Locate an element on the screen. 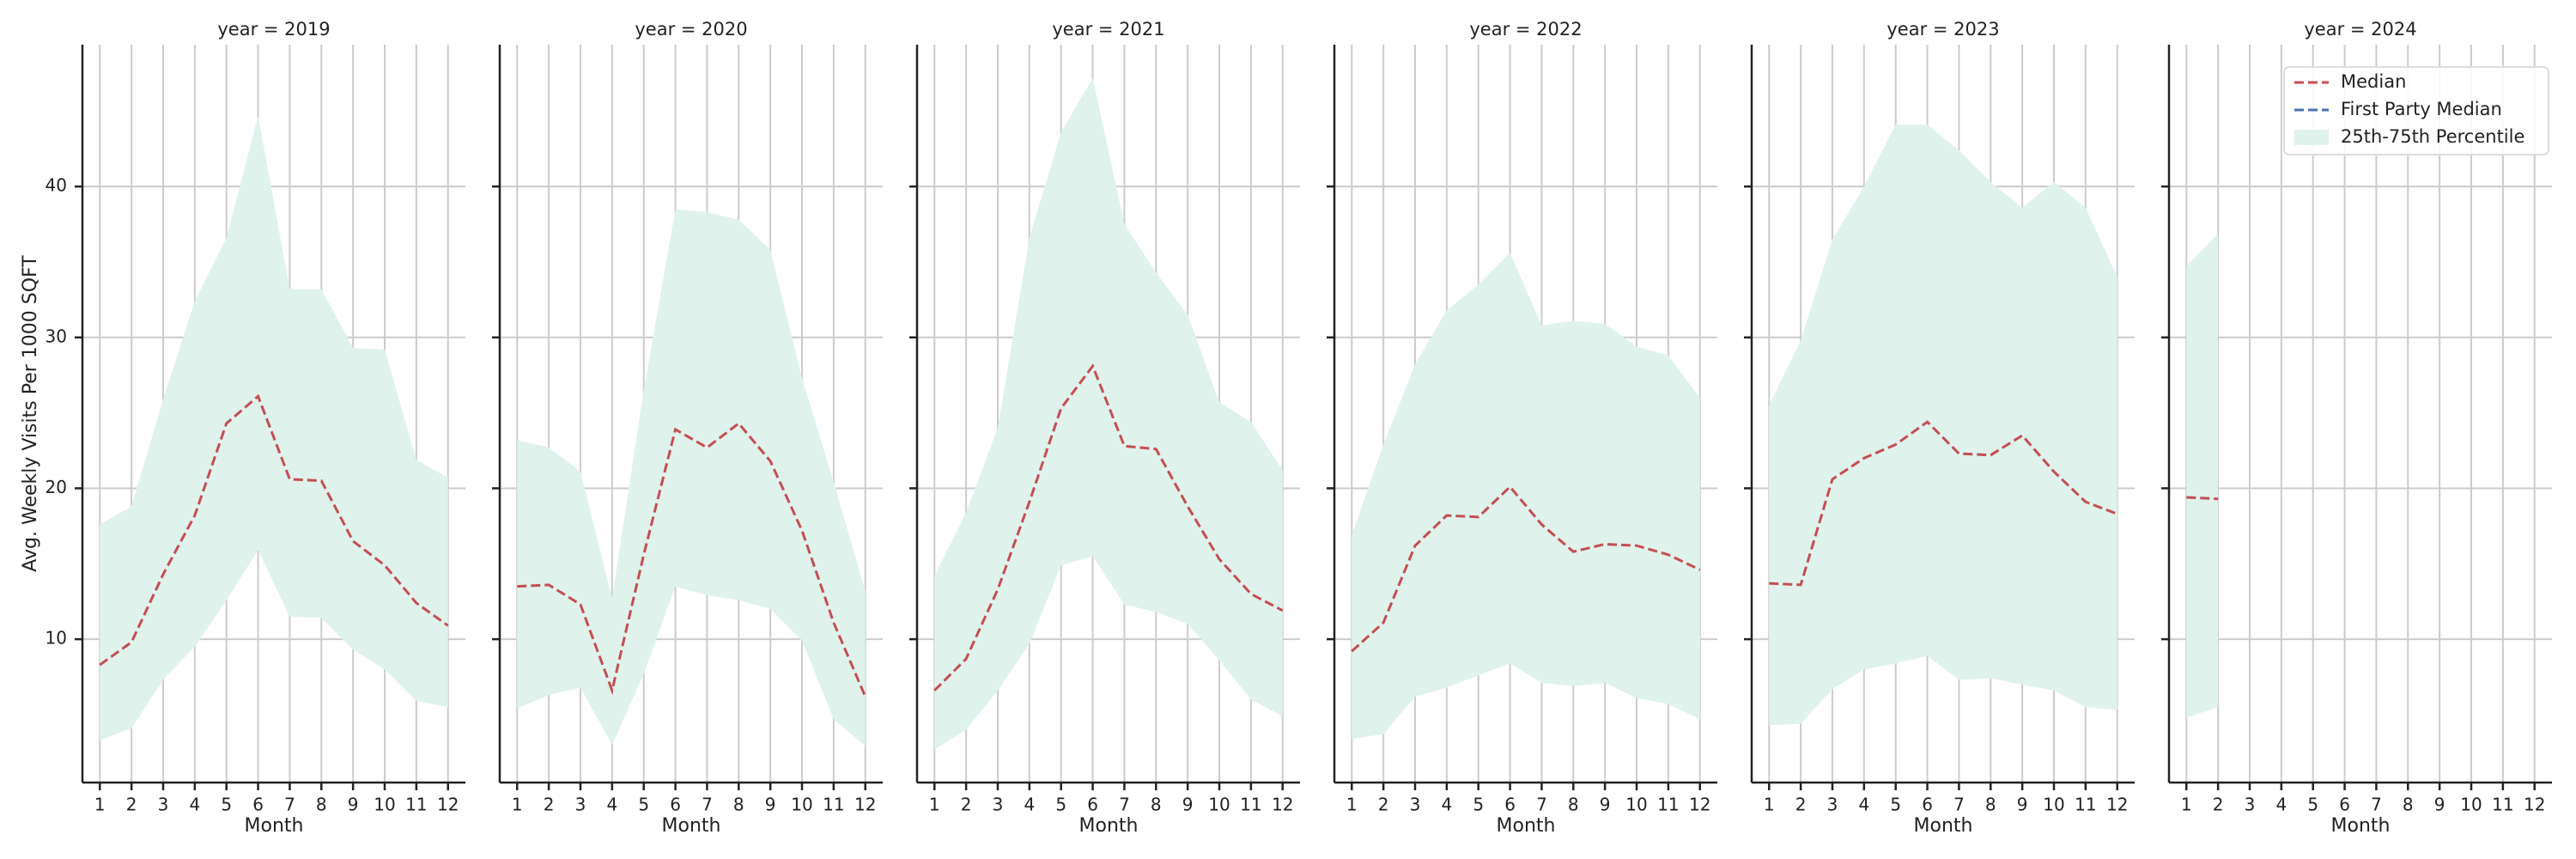  y-tick-label: 30 is located at coordinates (56, 336).